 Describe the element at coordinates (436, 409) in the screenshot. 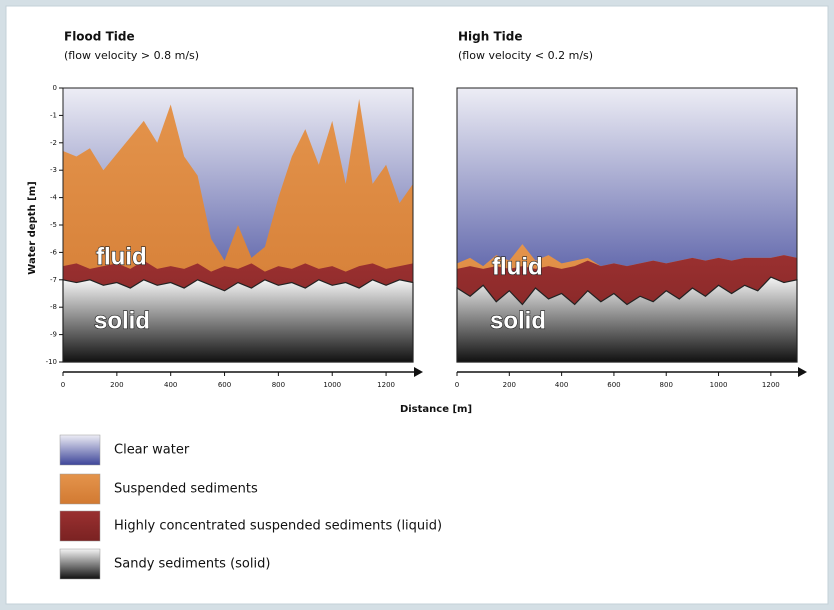

I see `x-axis-label: Distance [m]` at that location.